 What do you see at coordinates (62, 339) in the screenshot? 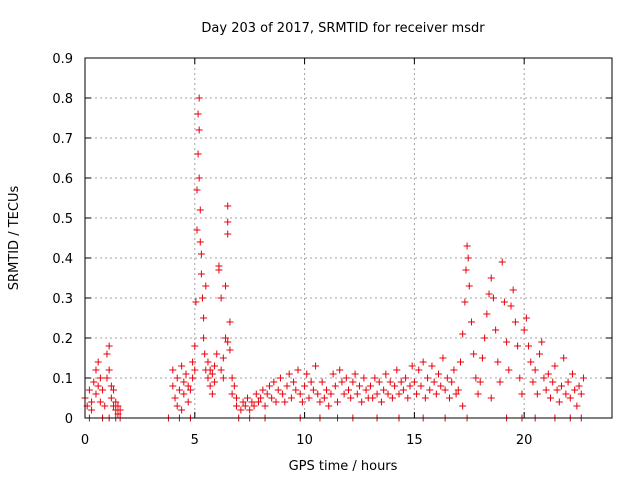
I see `y-tick-label: 0.2` at bounding box center [62, 339].